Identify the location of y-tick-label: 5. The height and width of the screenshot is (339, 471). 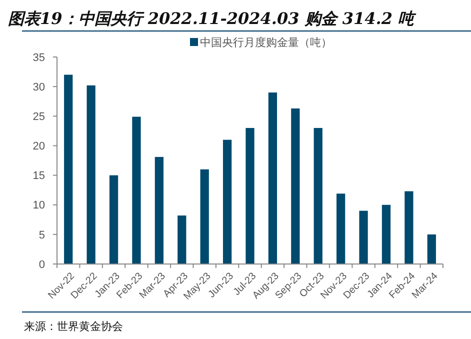
(41, 235).